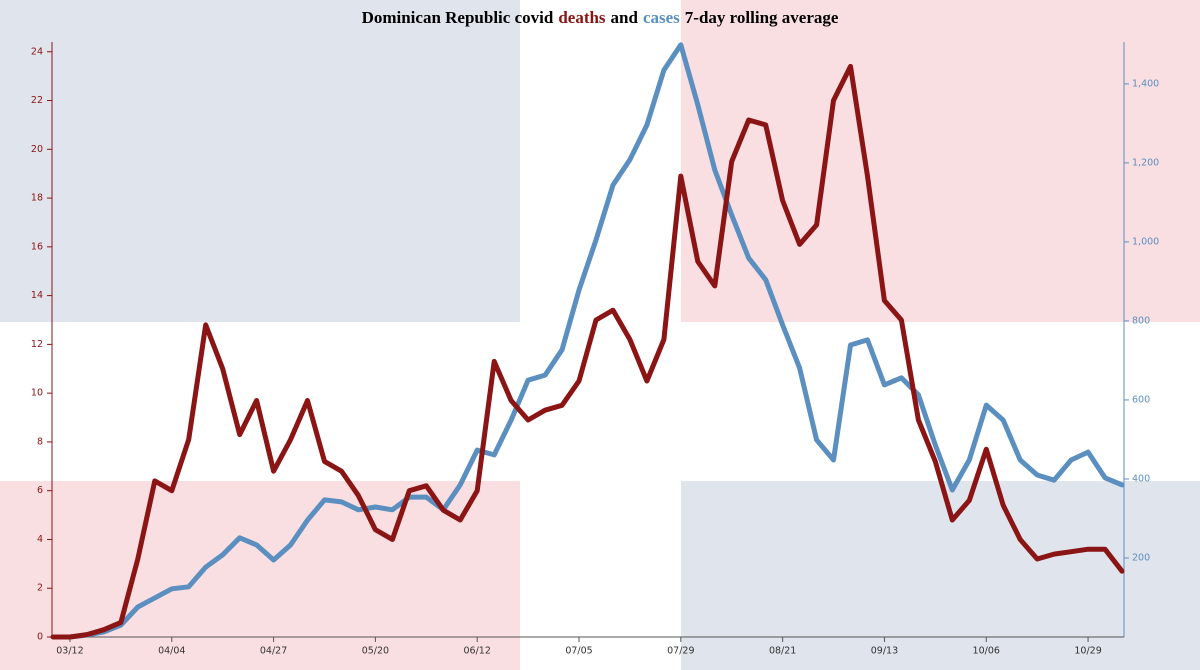 Image resolution: width=1200 pixels, height=670 pixels. What do you see at coordinates (37, 295) in the screenshot?
I see `y-tick-label: 14` at bounding box center [37, 295].